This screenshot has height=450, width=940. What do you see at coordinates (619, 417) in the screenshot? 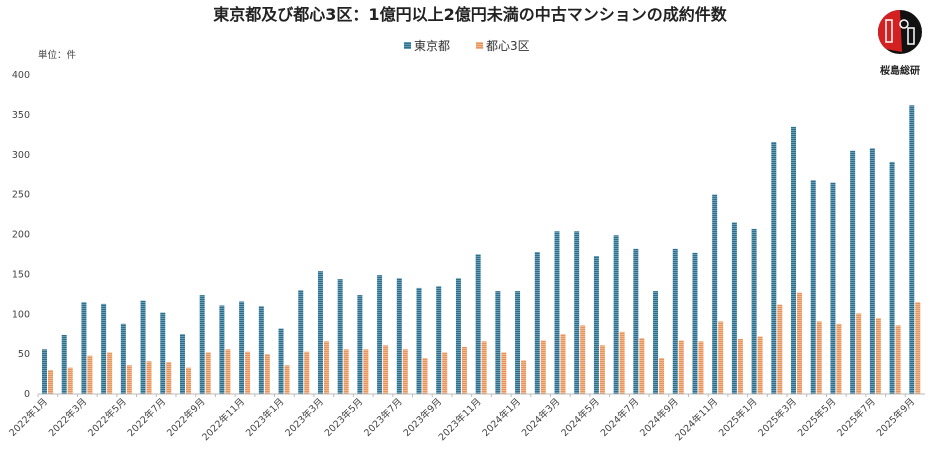
I see `x-tick-label: 2024年7月` at bounding box center [619, 417].